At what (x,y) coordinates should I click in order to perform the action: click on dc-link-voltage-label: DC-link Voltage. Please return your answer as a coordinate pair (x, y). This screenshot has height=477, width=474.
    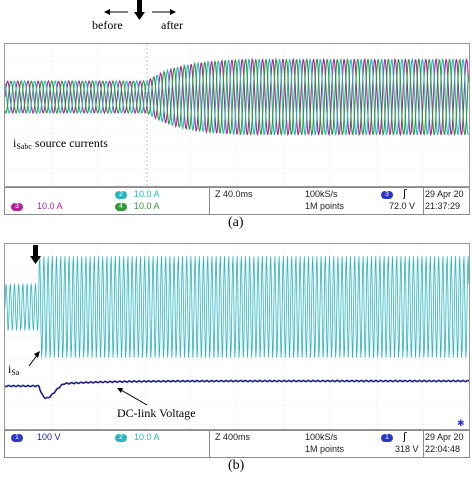
    Looking at the image, I should click on (156, 413).